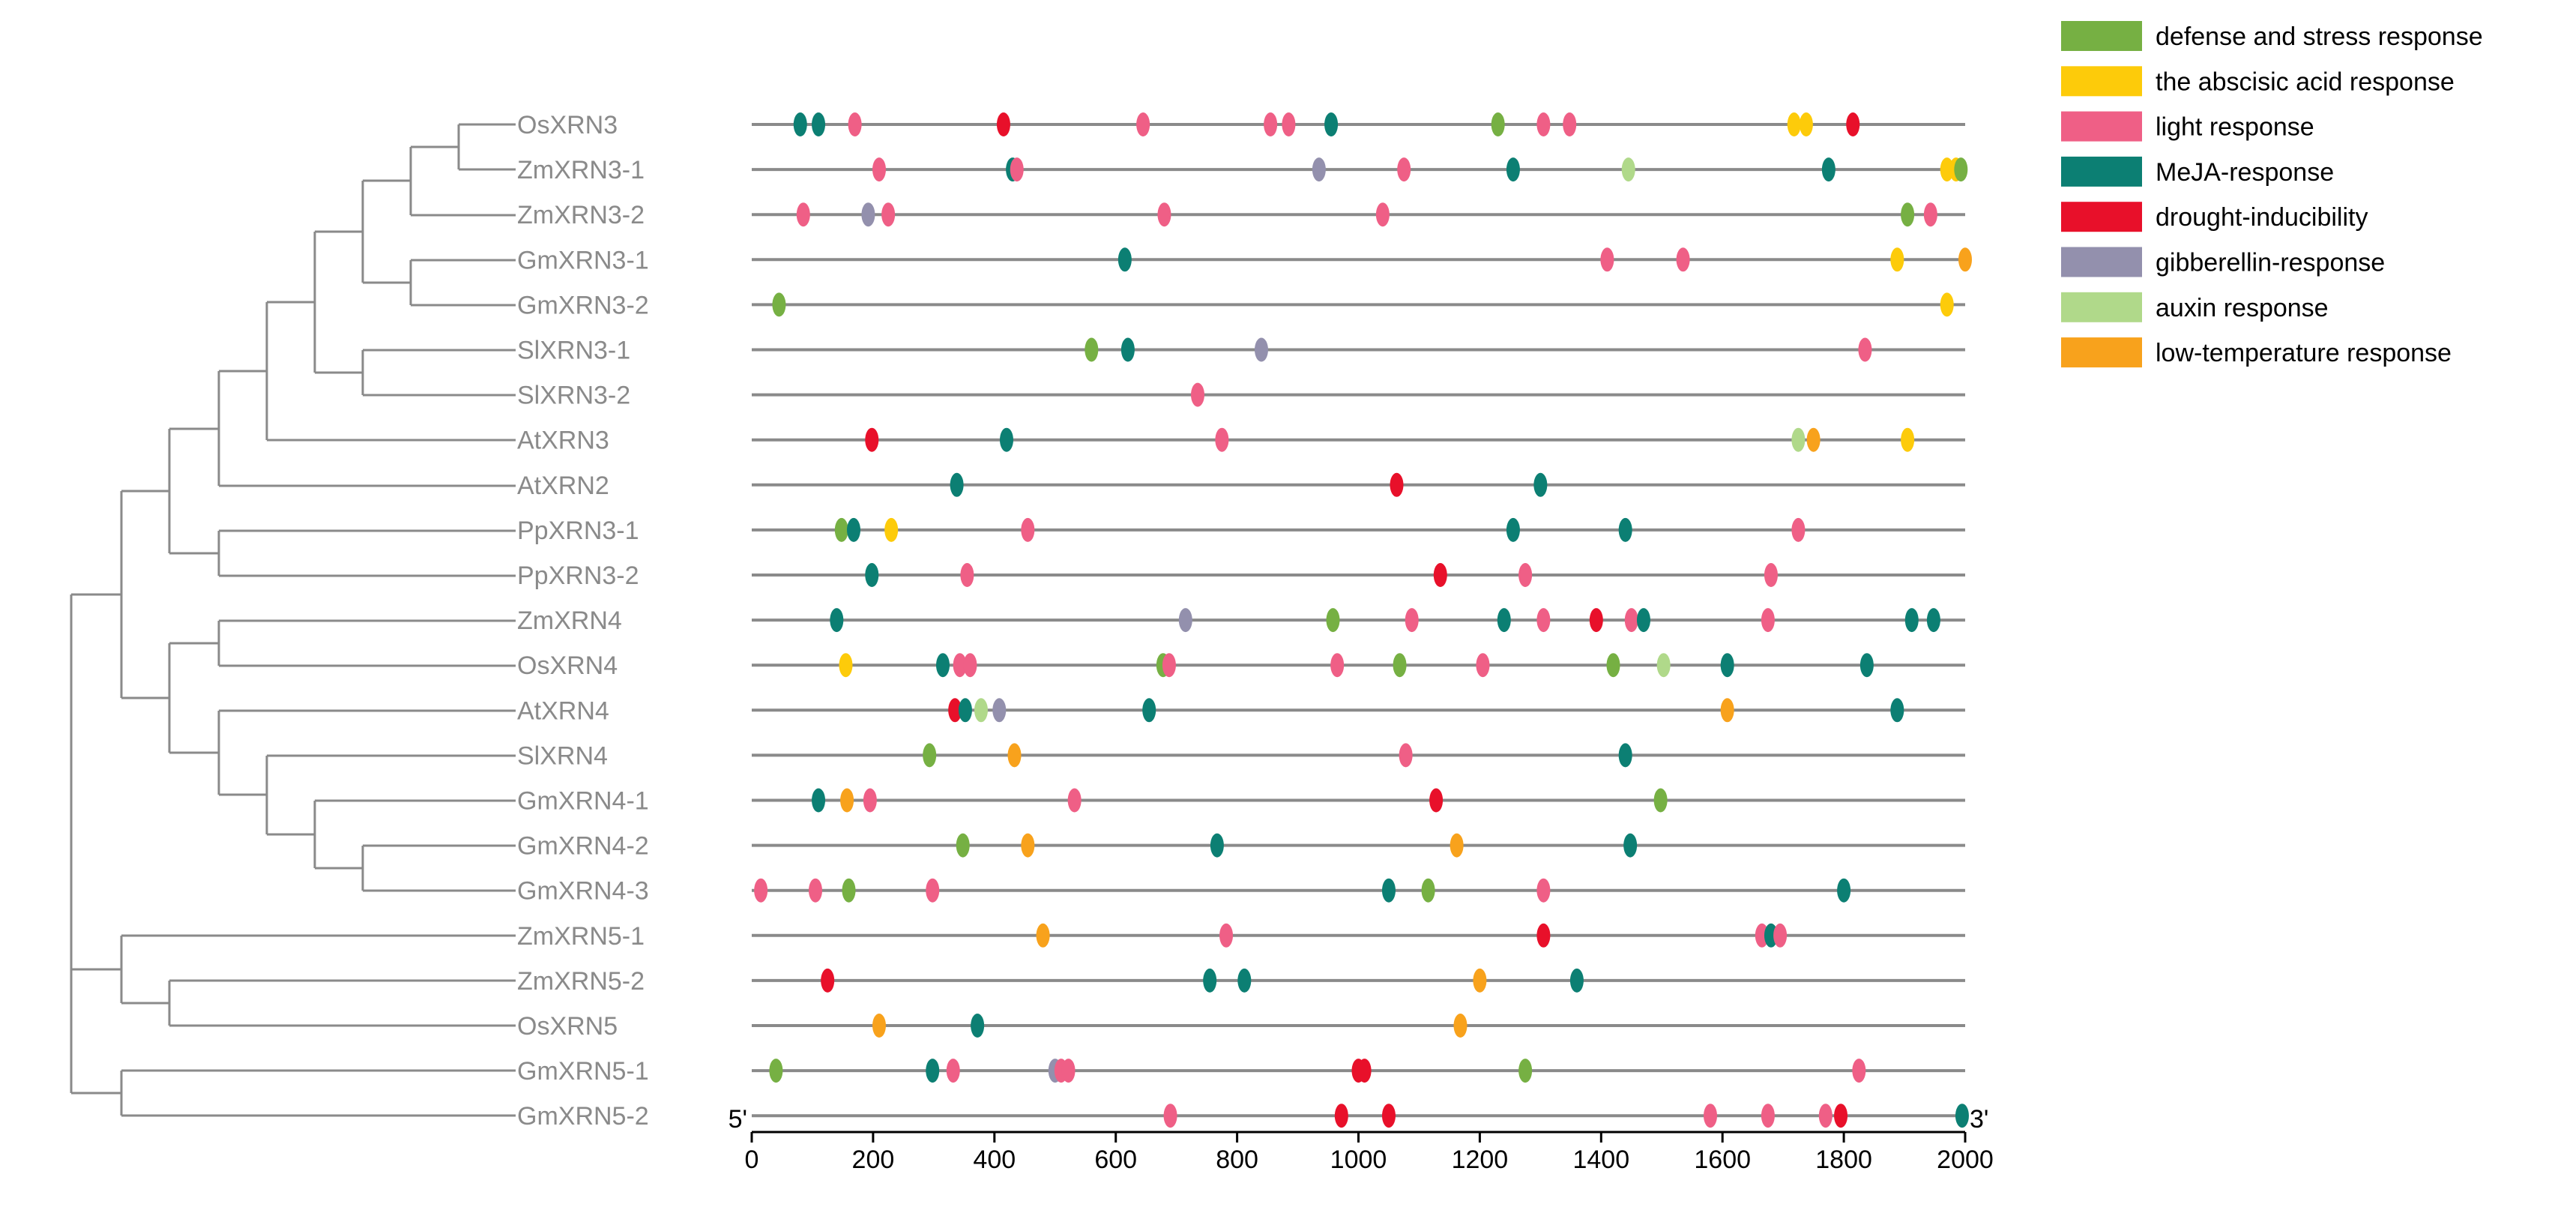 The image size is (2576, 1219). What do you see at coordinates (2262, 217) in the screenshot?
I see `legend-label: drought-inducibility` at bounding box center [2262, 217].